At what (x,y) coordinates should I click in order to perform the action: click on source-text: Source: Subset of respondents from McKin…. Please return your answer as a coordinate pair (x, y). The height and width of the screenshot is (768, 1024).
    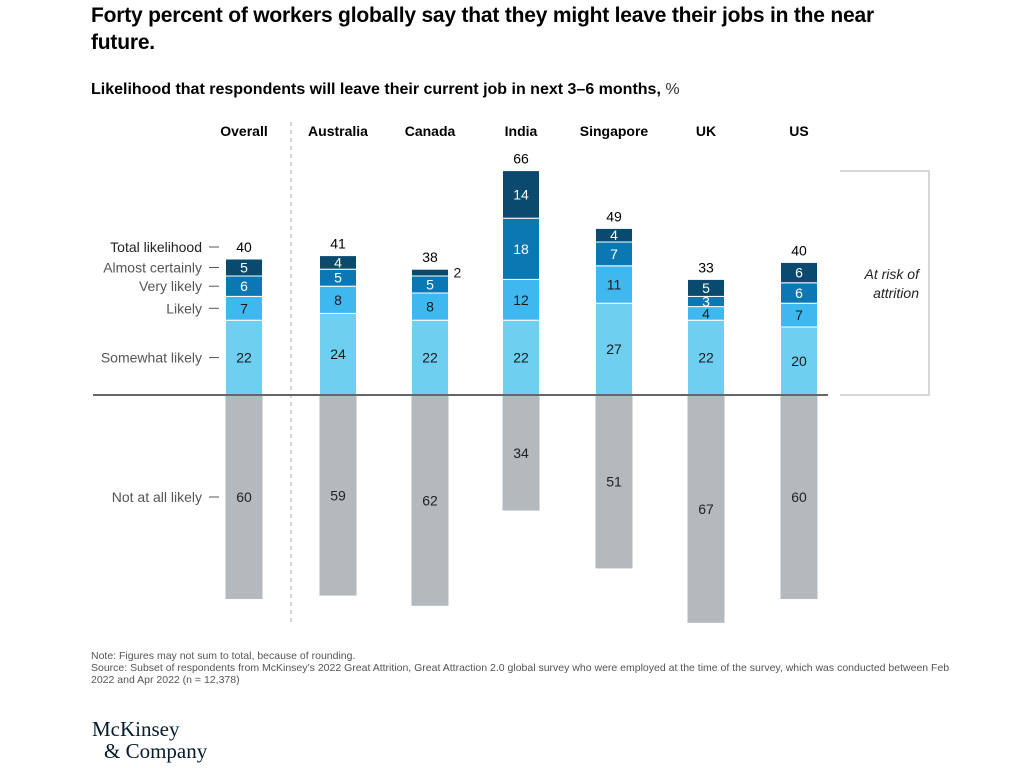
    Looking at the image, I should click on (520, 674).